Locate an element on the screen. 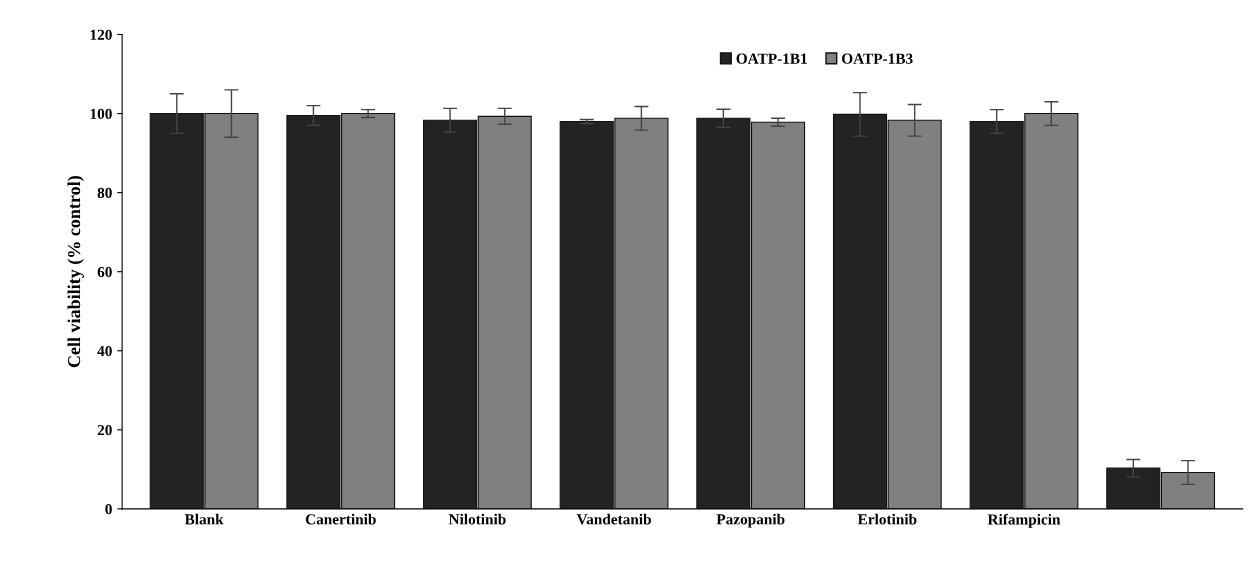 This screenshot has width=1259, height=575. x-tick-label: Pazopanib is located at coordinates (750, 520).